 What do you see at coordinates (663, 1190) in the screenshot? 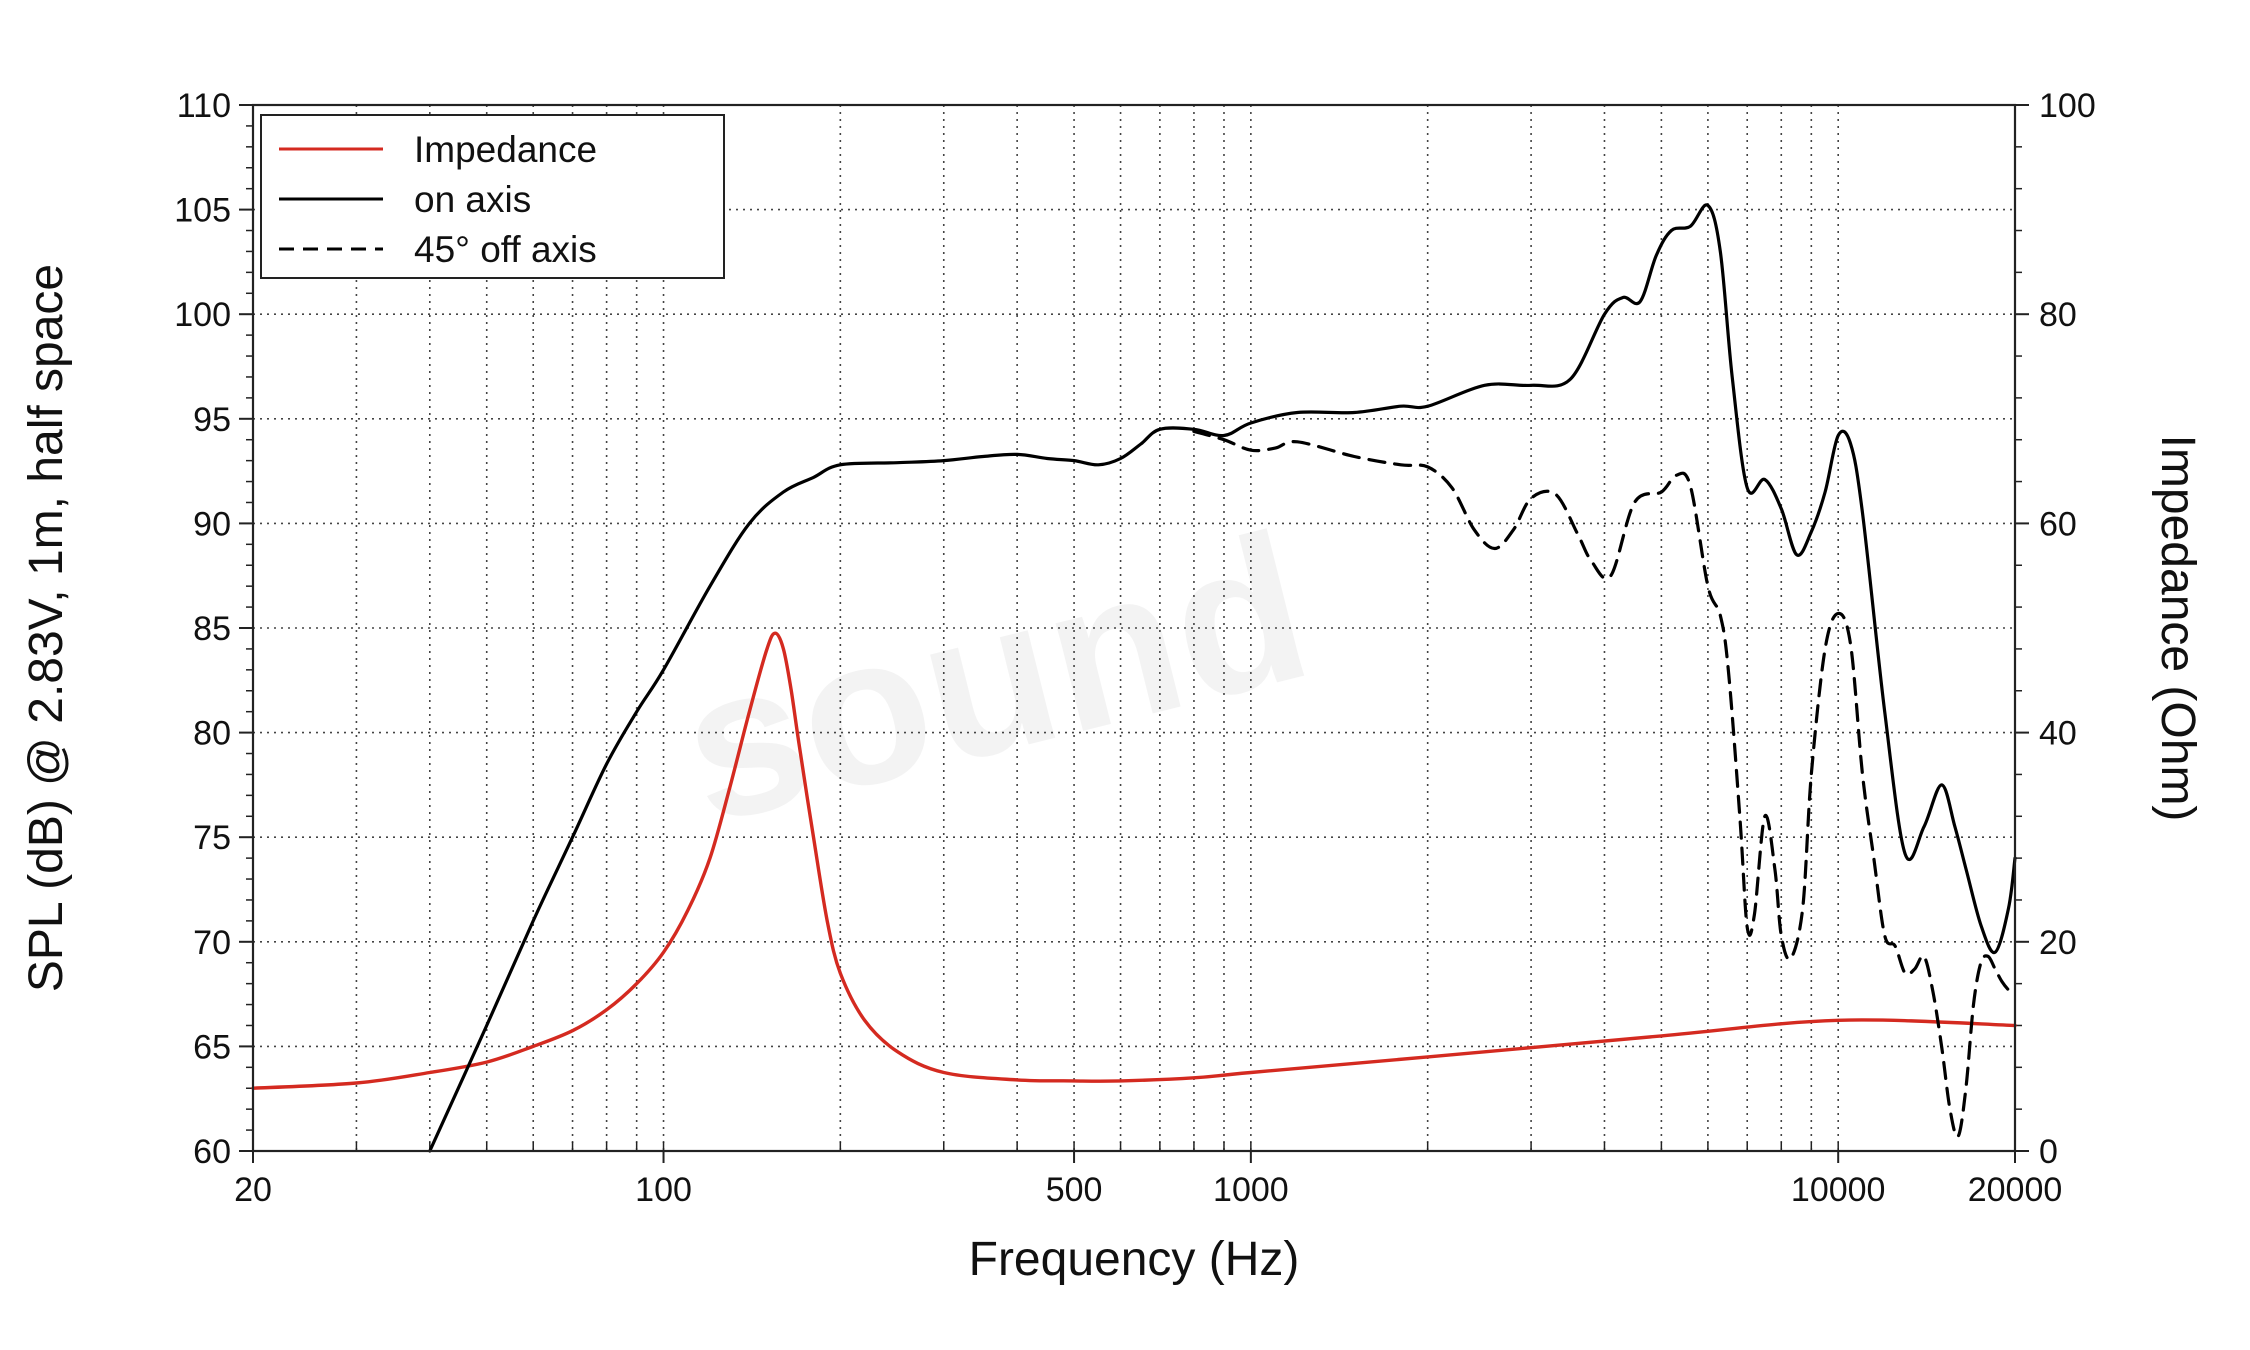
I see `x-tick-label: 100` at bounding box center [663, 1190].